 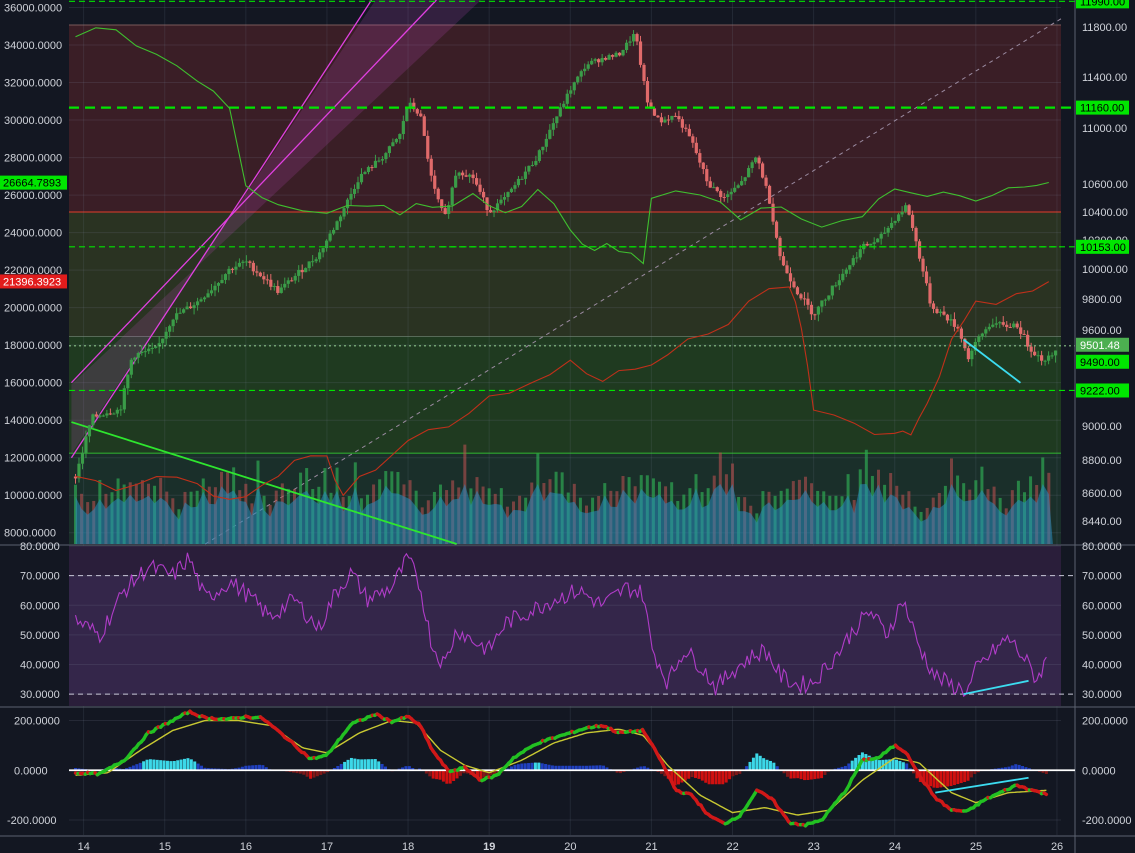 I want to click on left-axis-tick: 16000.0000, so click(x=33, y=384).